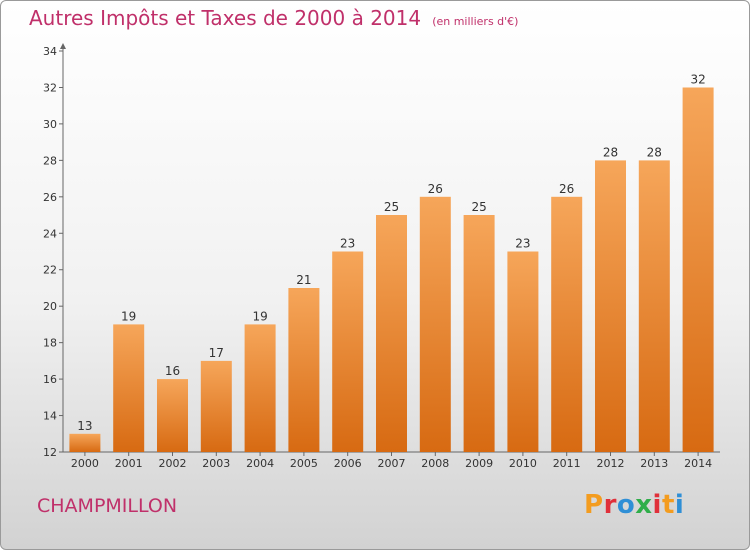 Image resolution: width=750 pixels, height=550 pixels. Describe the element at coordinates (172, 371) in the screenshot. I see `bar-value-label: 16` at that location.